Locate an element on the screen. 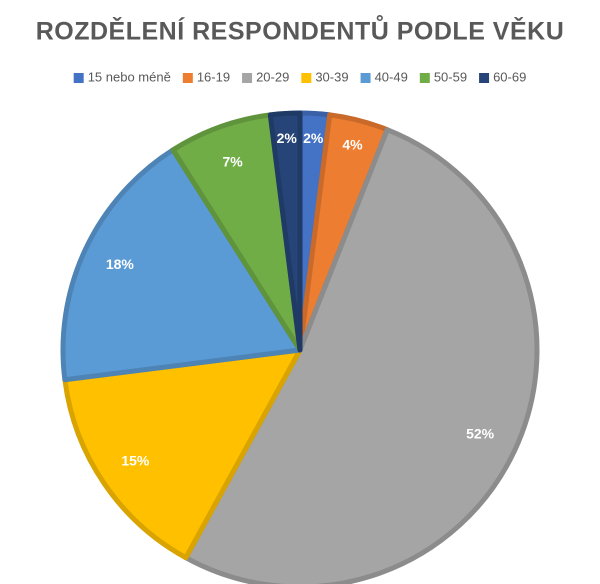 The image size is (600, 584). chart-title: ROZDĚLENÍ RESPONDENTŮ PODLE VĚKU is located at coordinates (300, 30).